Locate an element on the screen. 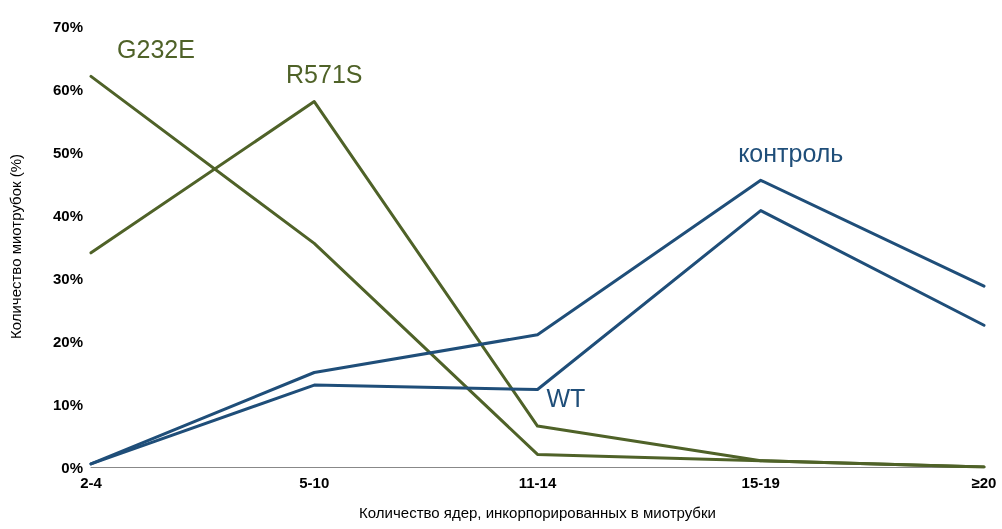 Image resolution: width=1002 pixels, height=529 pixels. series-label: R571S is located at coordinates (324, 74).